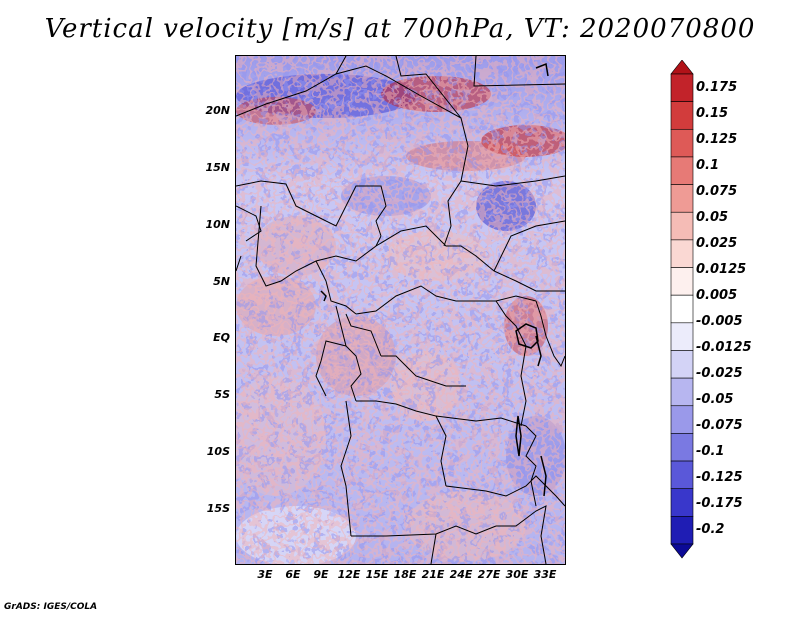 The height and width of the screenshot is (618, 800). Describe the element at coordinates (217, 167) in the screenshot. I see `lat-label-15n: 15N` at that location.